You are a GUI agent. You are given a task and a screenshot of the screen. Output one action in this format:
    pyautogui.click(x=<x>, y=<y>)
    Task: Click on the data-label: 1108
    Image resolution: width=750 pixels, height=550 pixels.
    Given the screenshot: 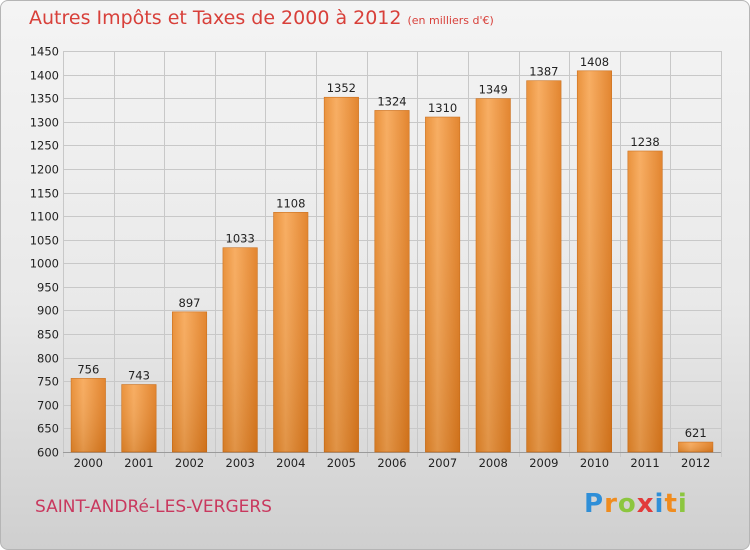 What is the action you would take?
    pyautogui.click(x=290, y=203)
    